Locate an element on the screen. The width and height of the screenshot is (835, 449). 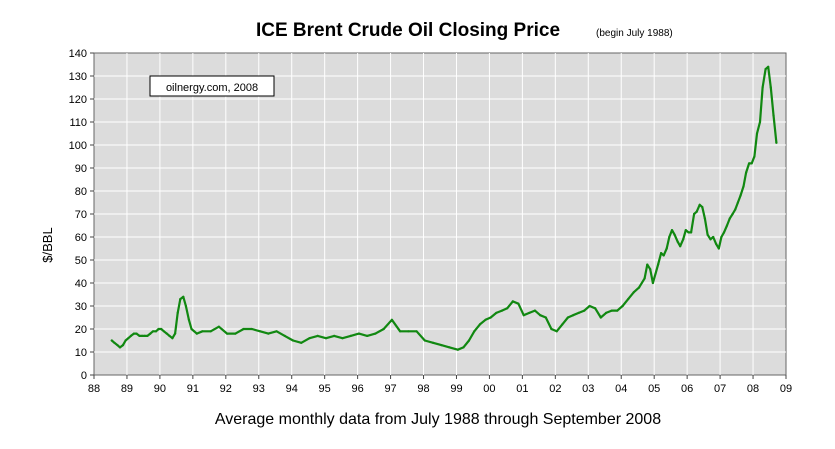
x-tick-label: 01 is located at coordinates (522, 389).